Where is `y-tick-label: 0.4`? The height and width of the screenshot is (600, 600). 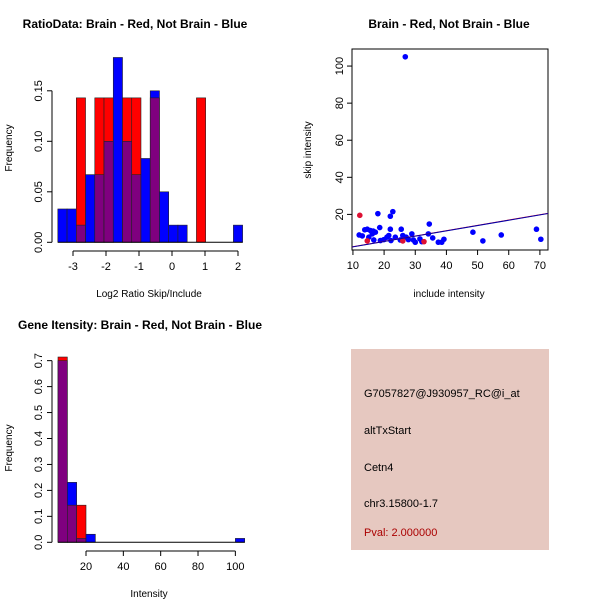
y-tick-label: 0.4 is located at coordinates (39, 438).